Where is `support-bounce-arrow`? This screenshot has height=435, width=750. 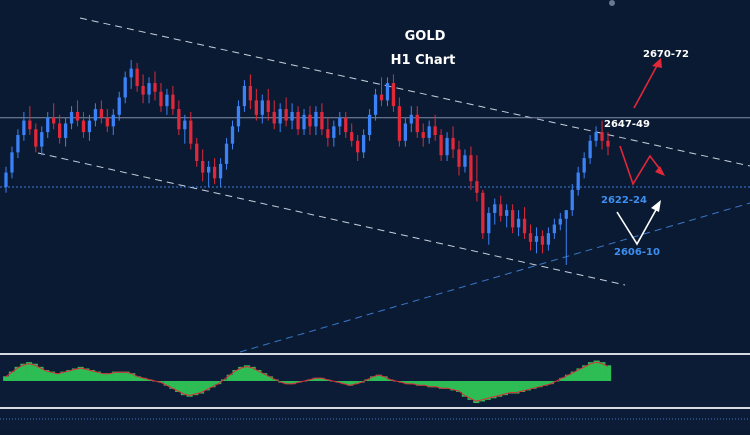
support-bounce-arrow is located at coordinates (637, 226).